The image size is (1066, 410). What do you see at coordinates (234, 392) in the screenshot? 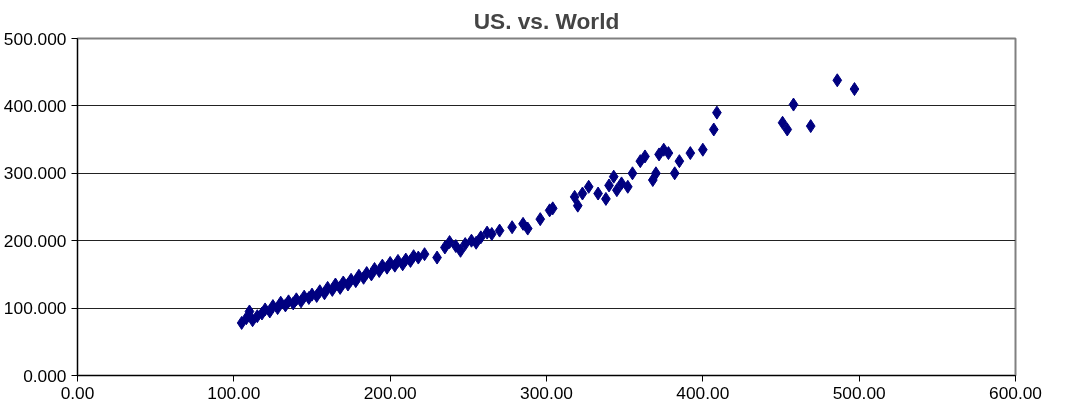
I see `x-tick-label: 100.00` at bounding box center [234, 392].